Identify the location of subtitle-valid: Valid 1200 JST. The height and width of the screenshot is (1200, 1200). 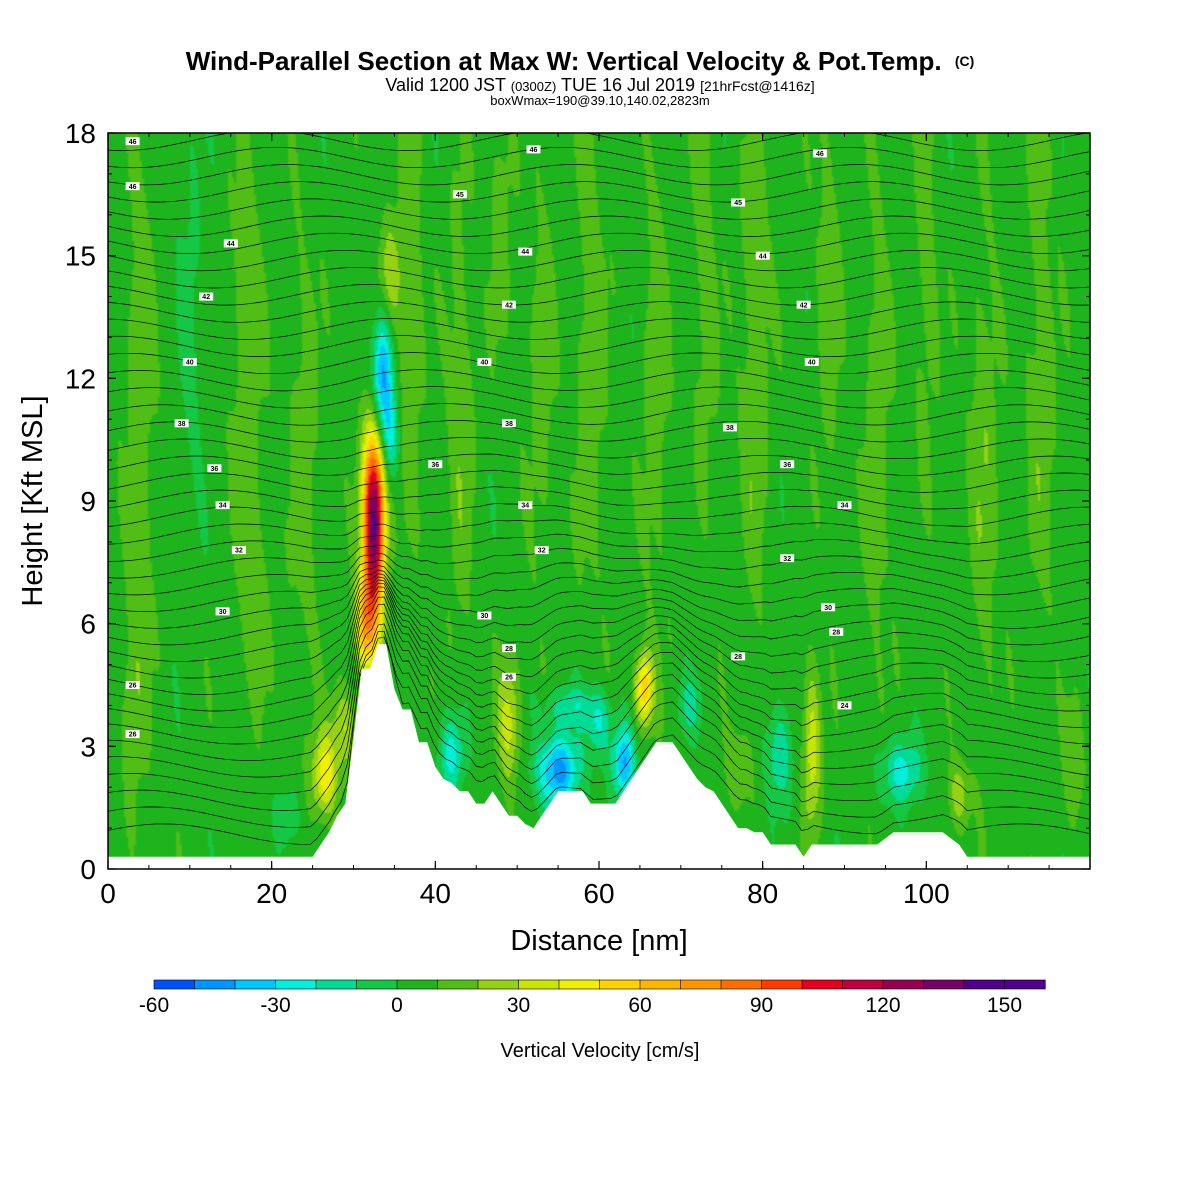
(445, 85).